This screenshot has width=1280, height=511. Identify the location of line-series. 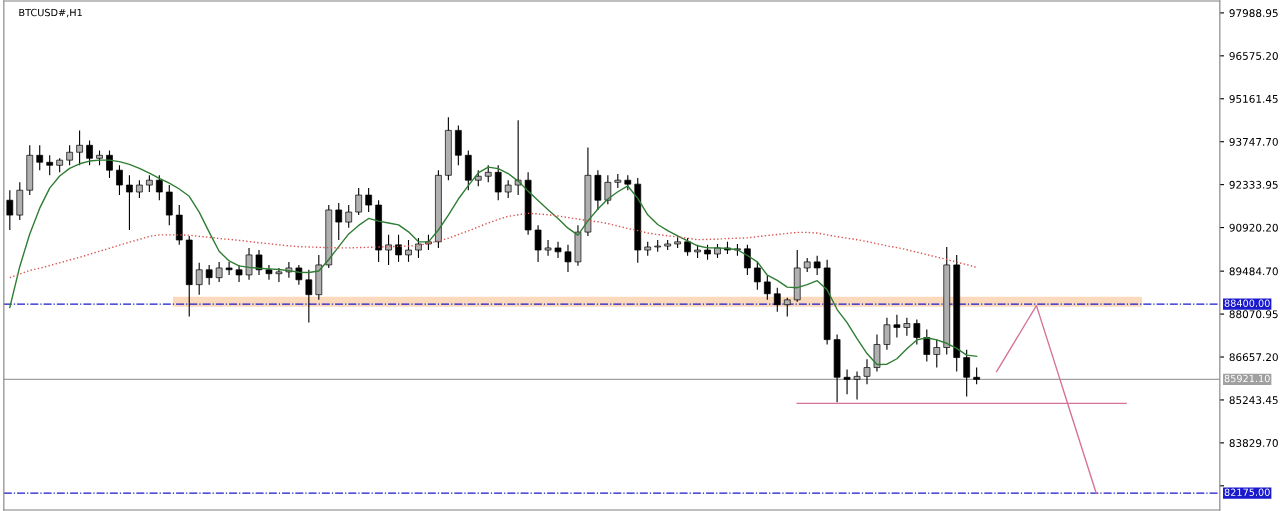
(493, 245).